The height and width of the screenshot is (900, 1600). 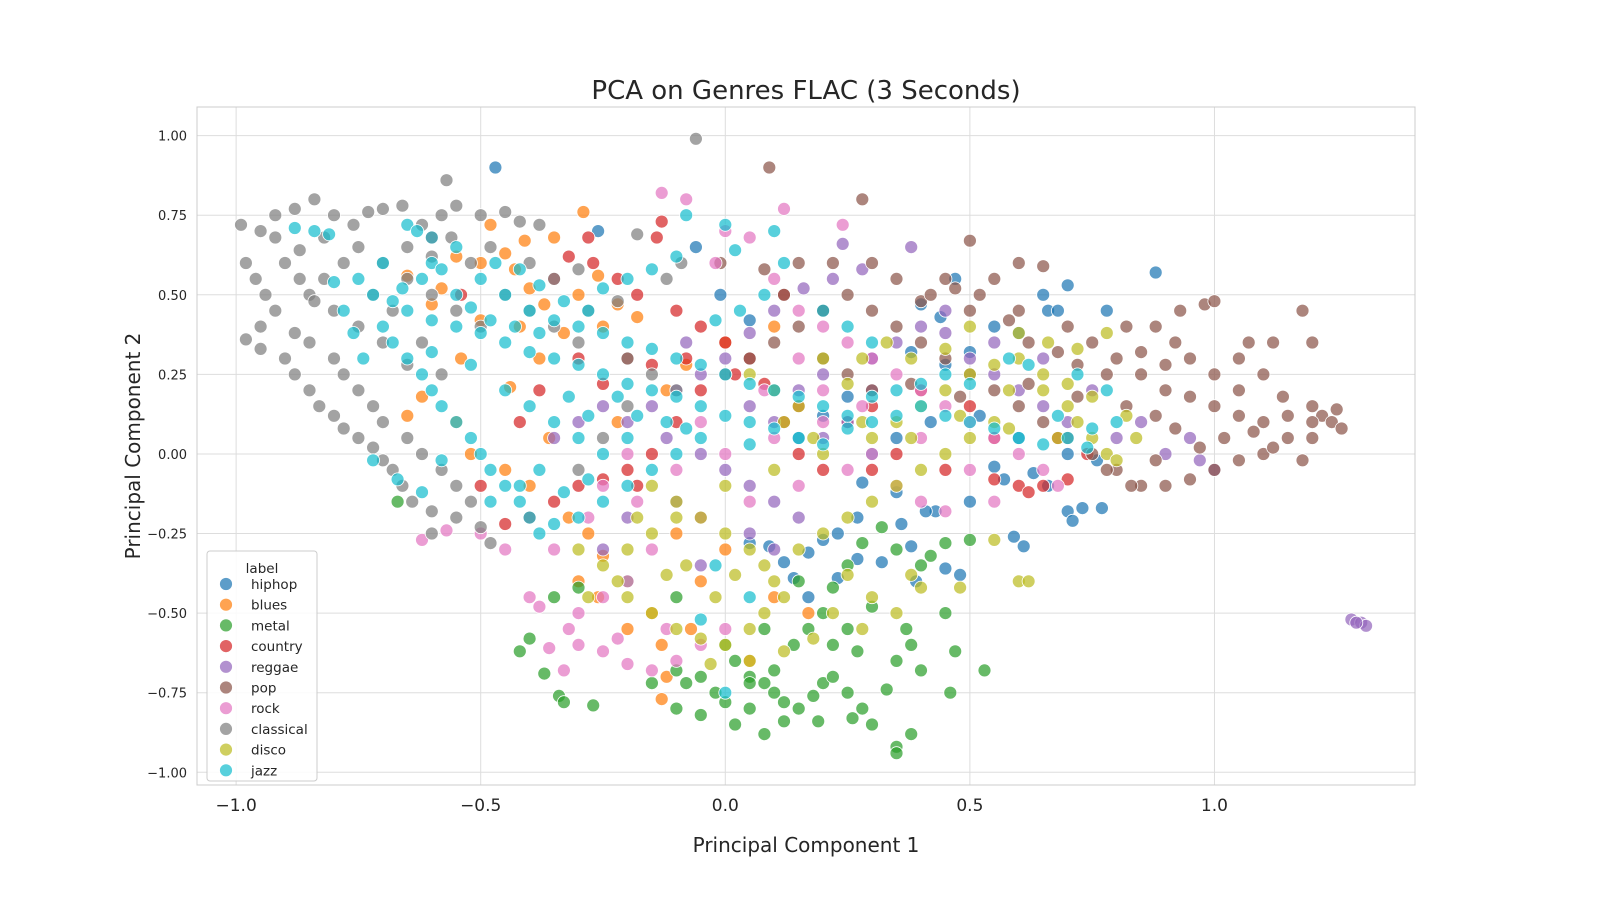 I want to click on legend-item-disco: disco, so click(x=252, y=751).